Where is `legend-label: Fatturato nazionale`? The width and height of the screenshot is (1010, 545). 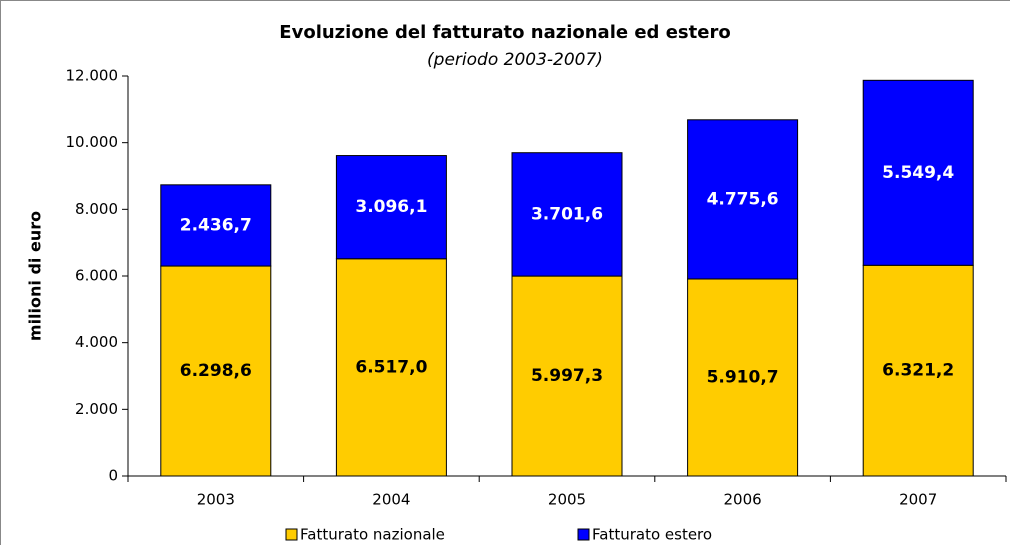
legend-label: Fatturato nazionale is located at coordinates (372, 535).